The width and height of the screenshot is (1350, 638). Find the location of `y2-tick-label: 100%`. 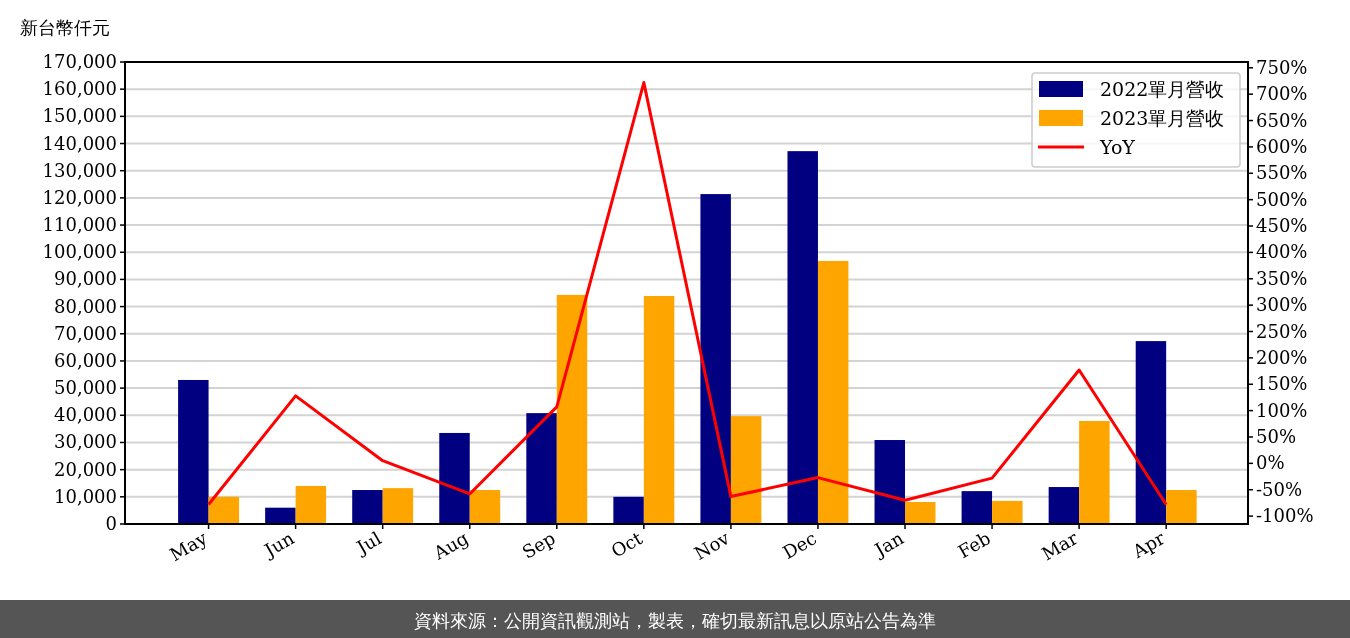

y2-tick-label: 100% is located at coordinates (1282, 410).